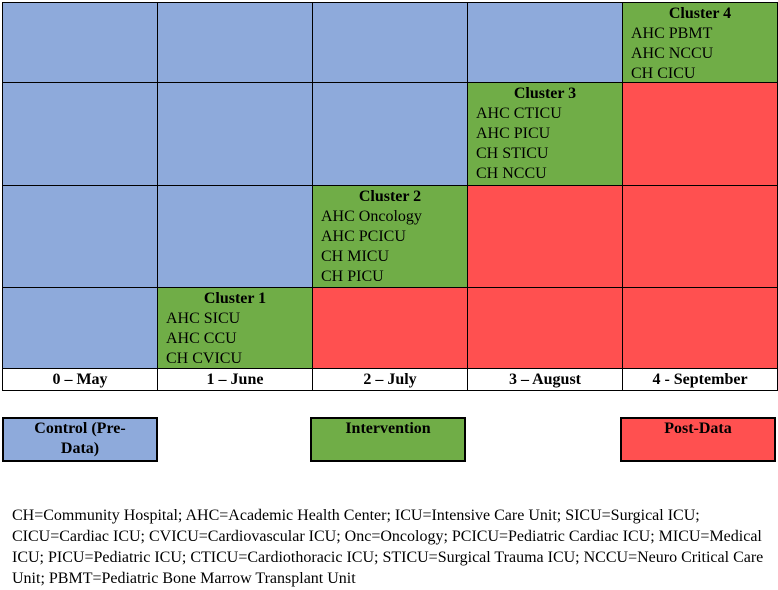 This screenshot has height=590, width=778. I want to click on unit-label: CH STICU, so click(512, 153).